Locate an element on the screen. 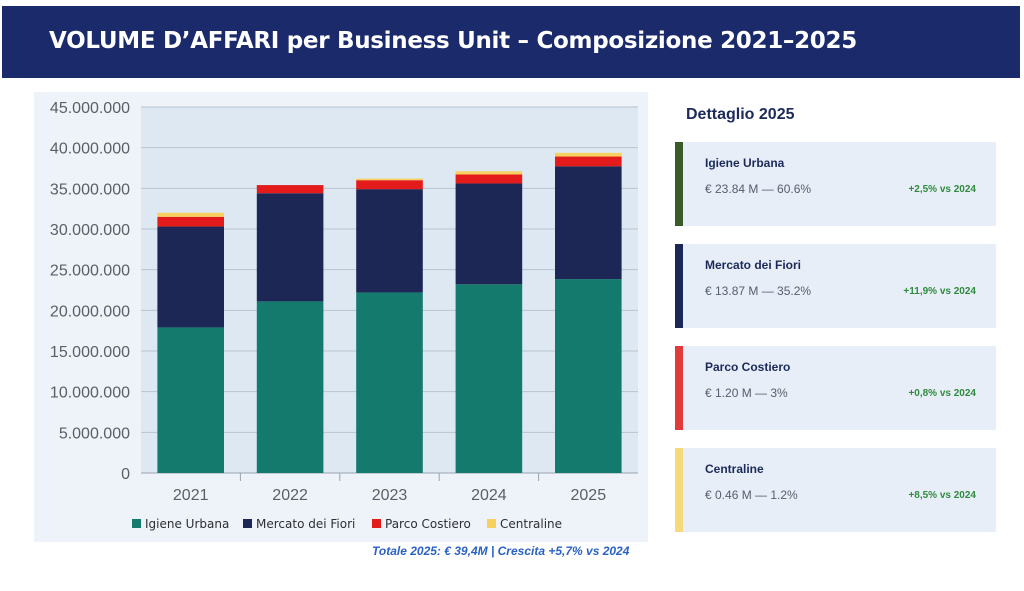  y-tick-label: 5.000.000 is located at coordinates (94, 433).